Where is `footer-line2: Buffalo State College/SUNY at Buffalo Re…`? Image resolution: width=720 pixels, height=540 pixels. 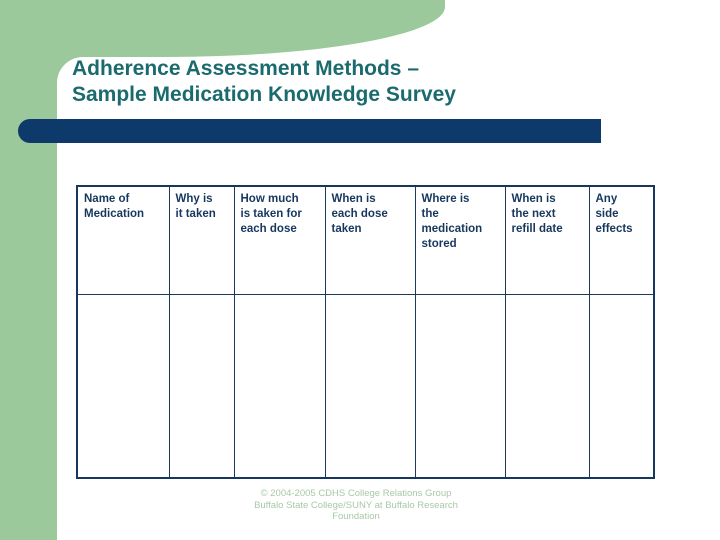 footer-line2: Buffalo State College/SUNY at Buffalo Re… is located at coordinates (356, 505).